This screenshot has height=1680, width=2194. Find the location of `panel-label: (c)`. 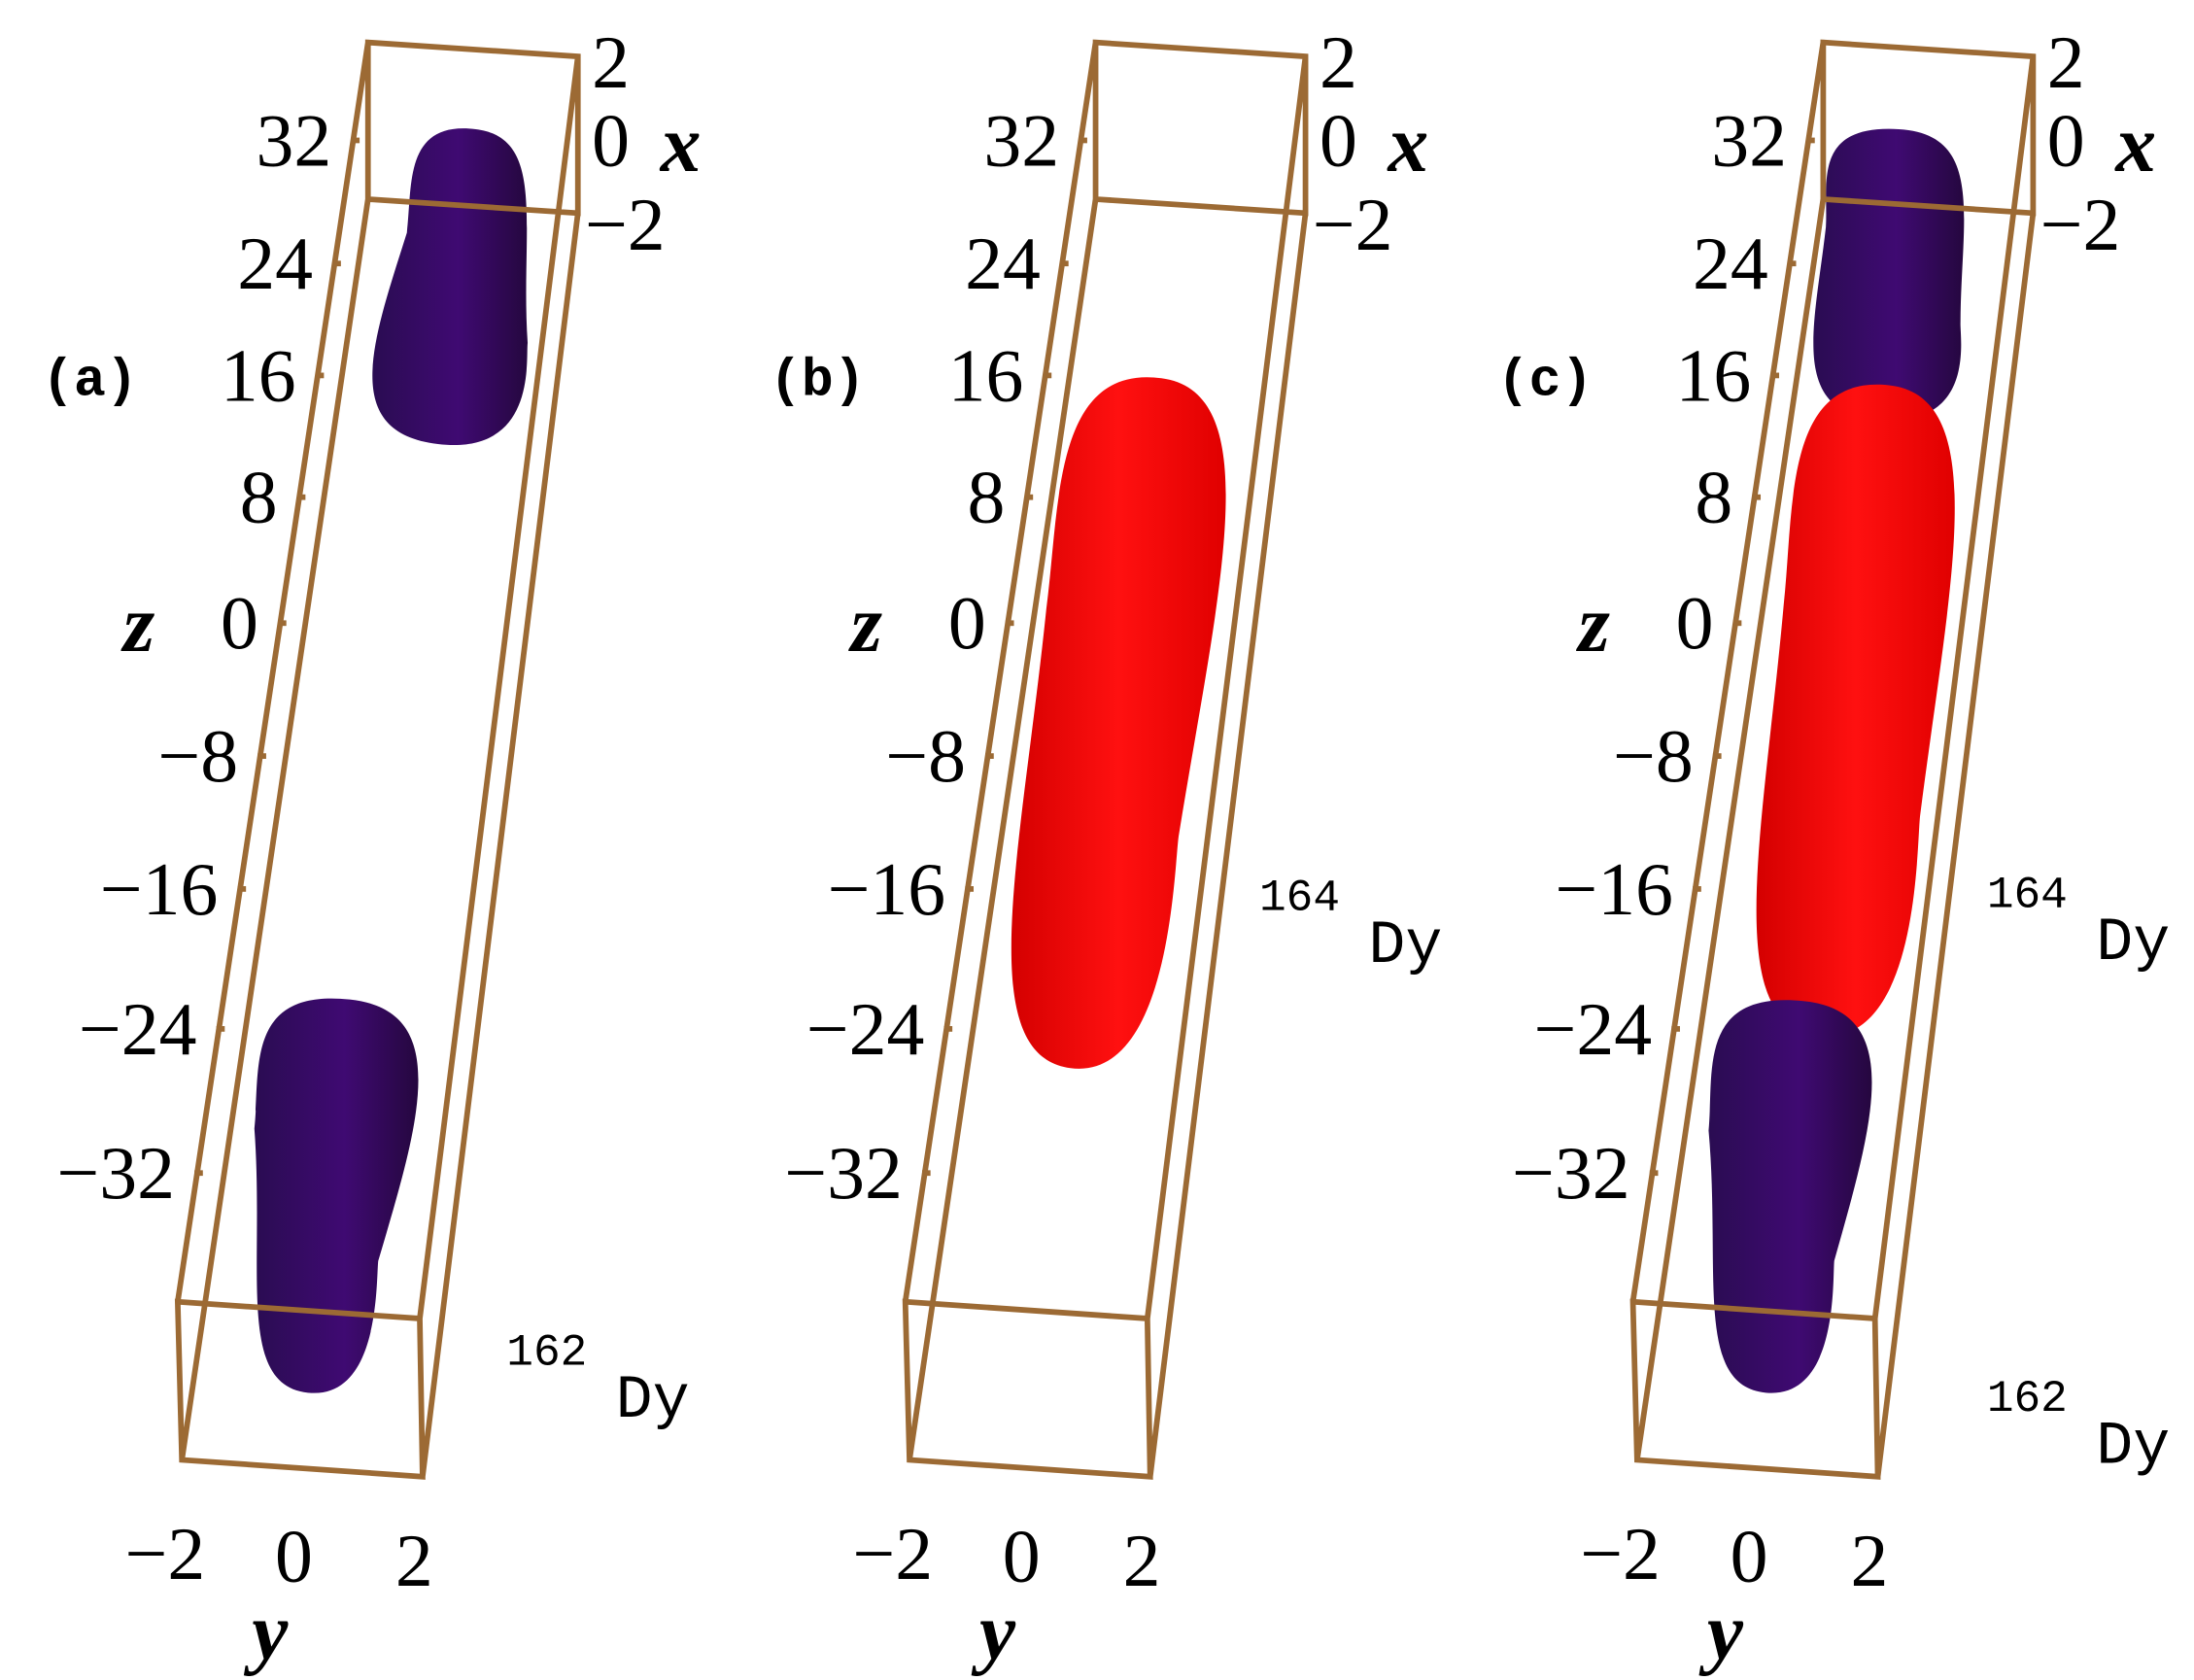

panel-label: (c) is located at coordinates (1545, 382).